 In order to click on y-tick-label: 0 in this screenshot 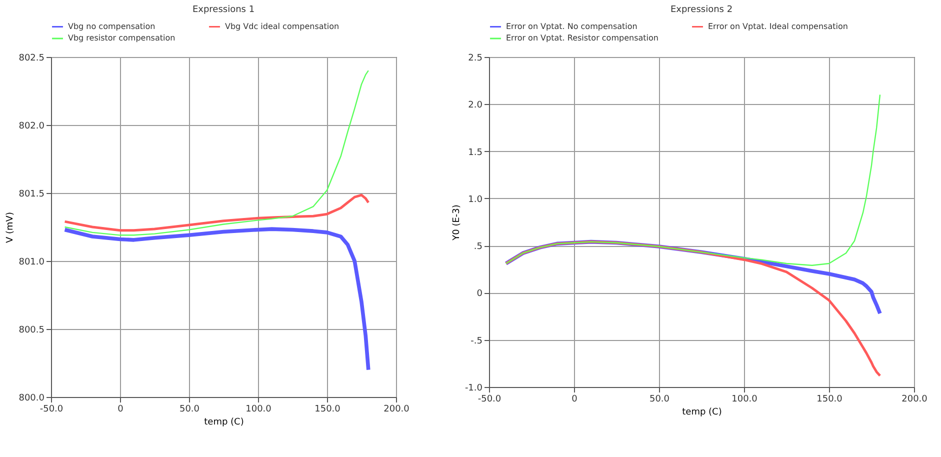, I will do `click(479, 294)`.